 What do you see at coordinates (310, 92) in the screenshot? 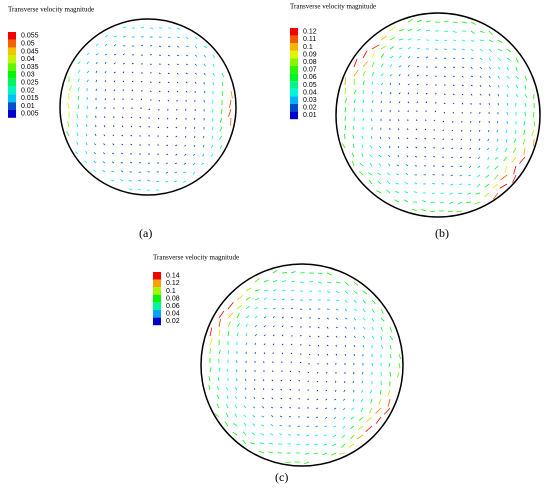
I see `legend-label: 0.04` at bounding box center [310, 92].